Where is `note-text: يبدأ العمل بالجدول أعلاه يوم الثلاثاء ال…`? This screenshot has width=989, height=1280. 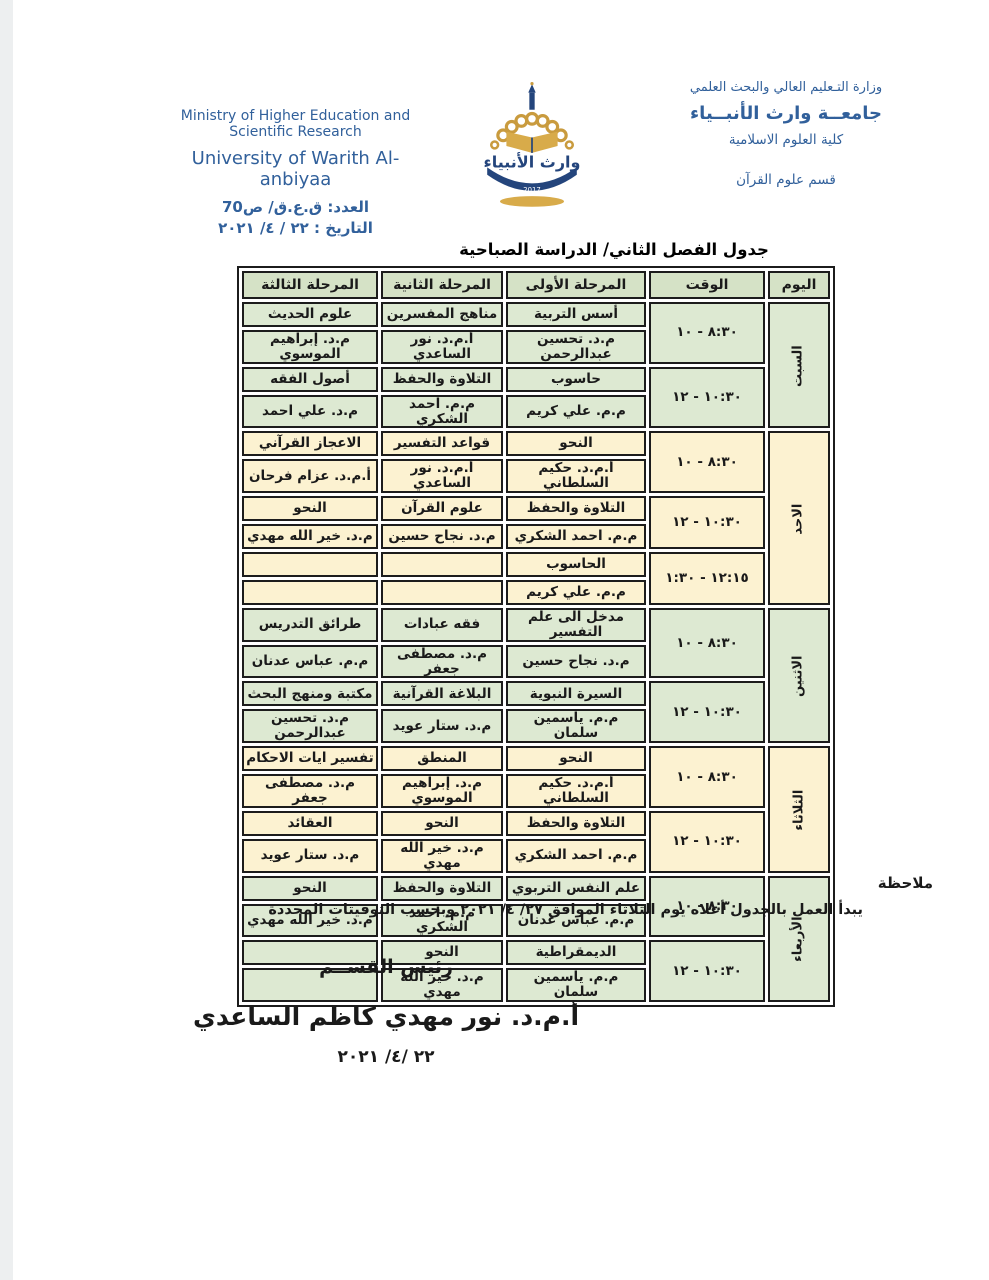
note-text: يبدأ العمل بالجدول أعلاه يوم الثلاثاء ال… is located at coordinates (565, 910).